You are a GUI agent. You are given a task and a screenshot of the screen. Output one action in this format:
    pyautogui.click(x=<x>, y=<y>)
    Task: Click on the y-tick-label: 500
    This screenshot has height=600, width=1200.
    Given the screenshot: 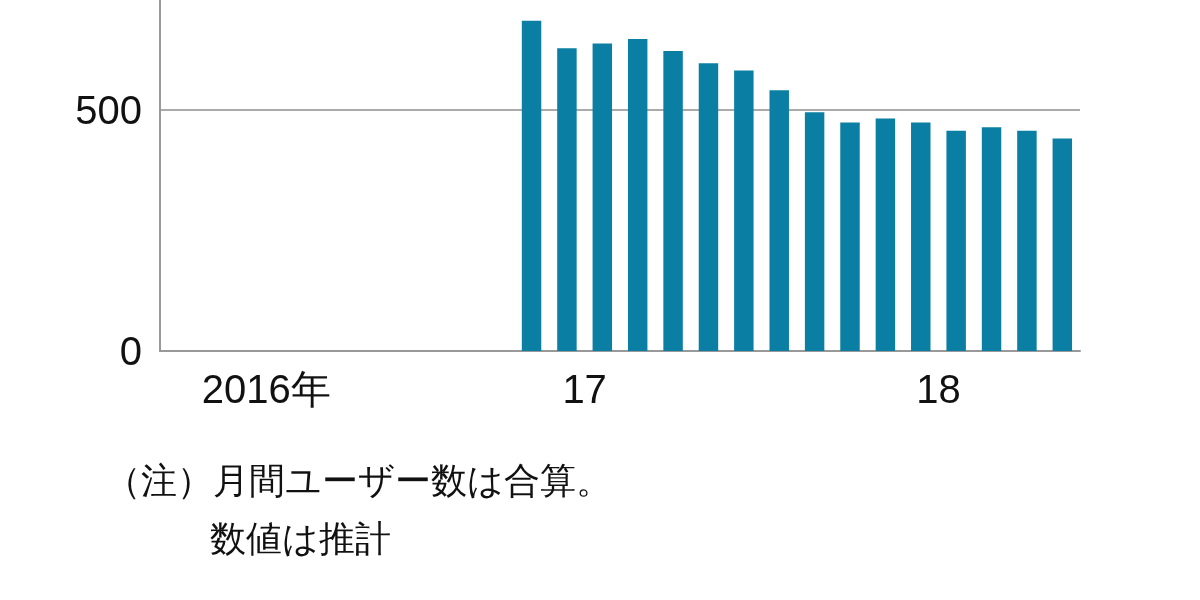 What is the action you would take?
    pyautogui.click(x=108, y=109)
    